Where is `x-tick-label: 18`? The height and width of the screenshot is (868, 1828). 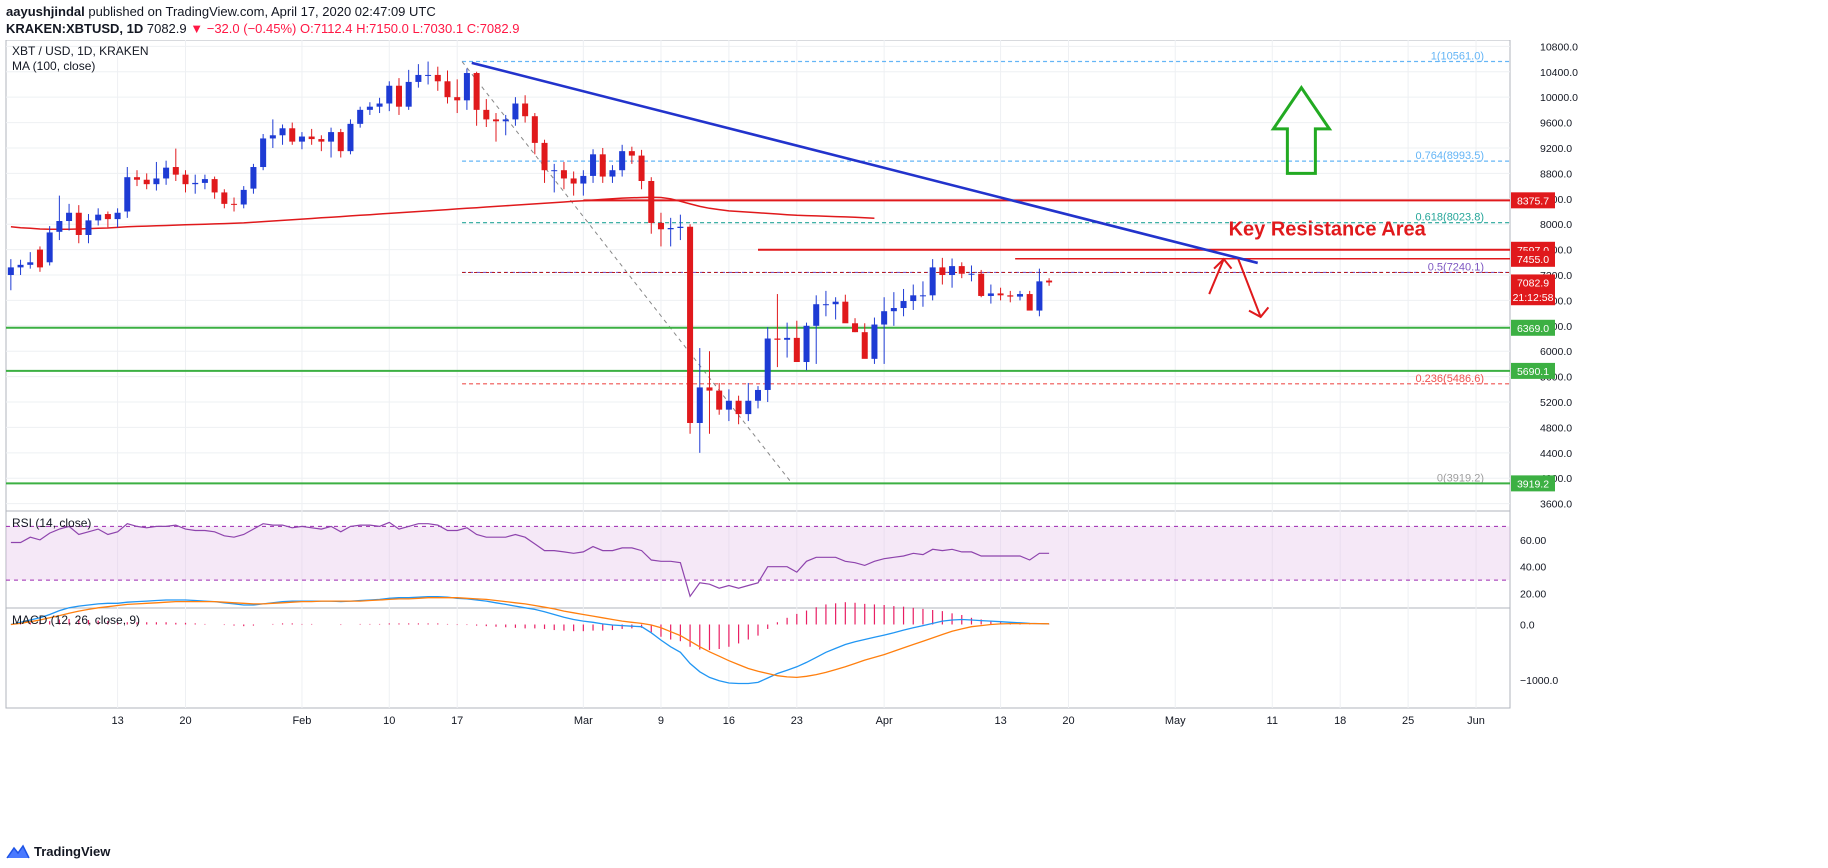 x-tick-label: 18 is located at coordinates (1340, 721).